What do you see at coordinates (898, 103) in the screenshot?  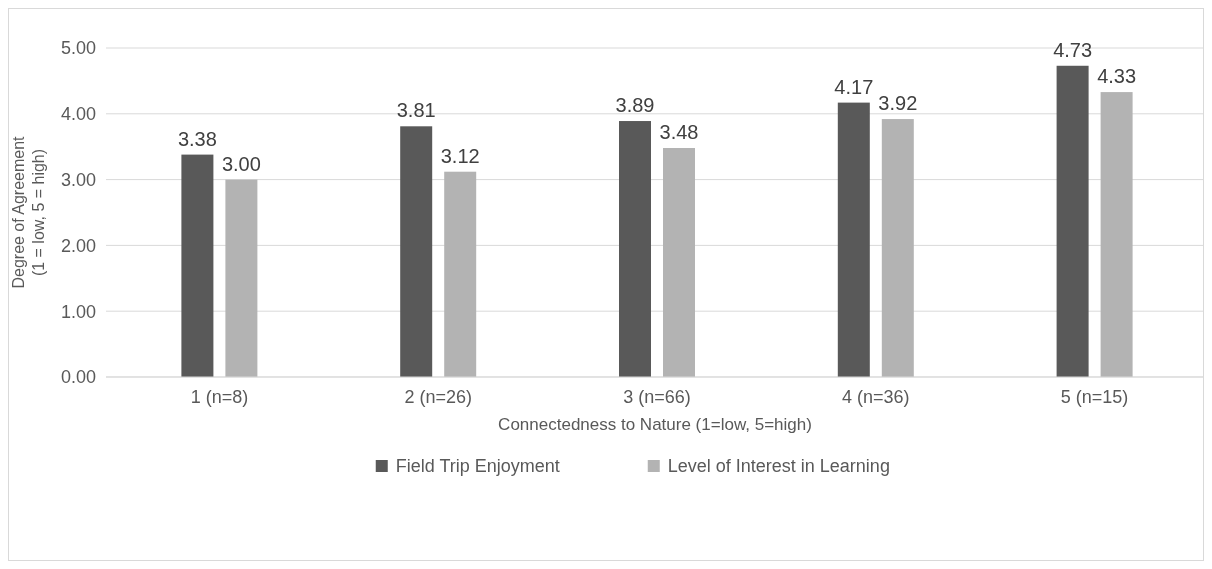 I see `data-label: 3.92` at bounding box center [898, 103].